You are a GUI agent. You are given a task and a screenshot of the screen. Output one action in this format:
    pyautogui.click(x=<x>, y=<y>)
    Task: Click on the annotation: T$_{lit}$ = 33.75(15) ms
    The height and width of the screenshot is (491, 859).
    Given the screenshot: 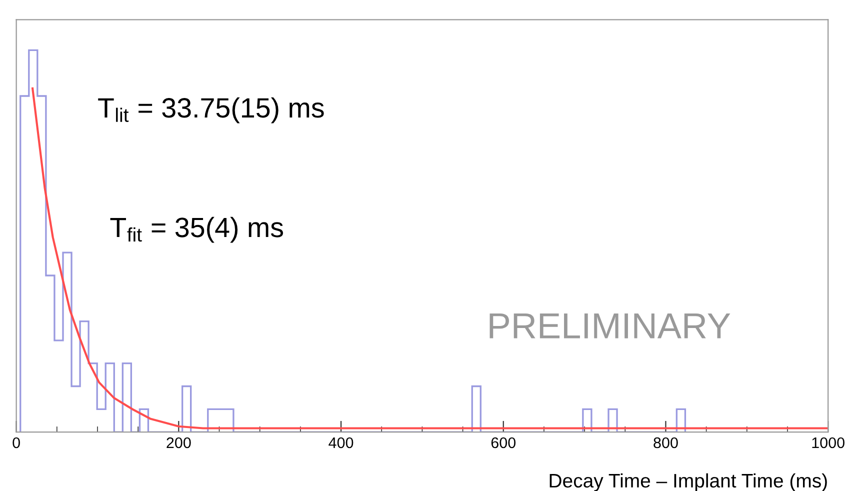 What is the action you would take?
    pyautogui.click(x=211, y=110)
    